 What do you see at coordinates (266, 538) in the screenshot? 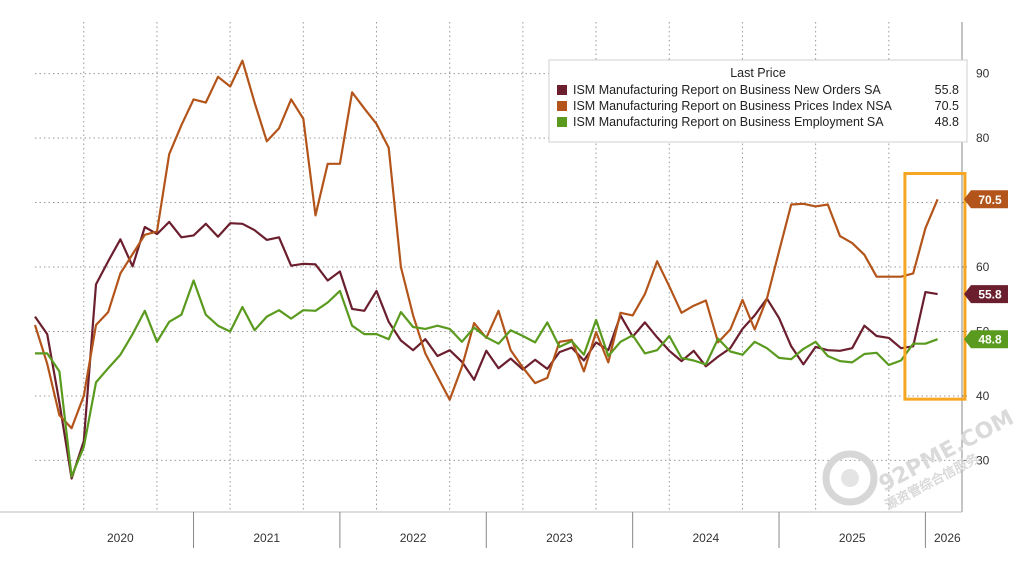
I see `x-tick-label-2021: 2021` at bounding box center [266, 538].